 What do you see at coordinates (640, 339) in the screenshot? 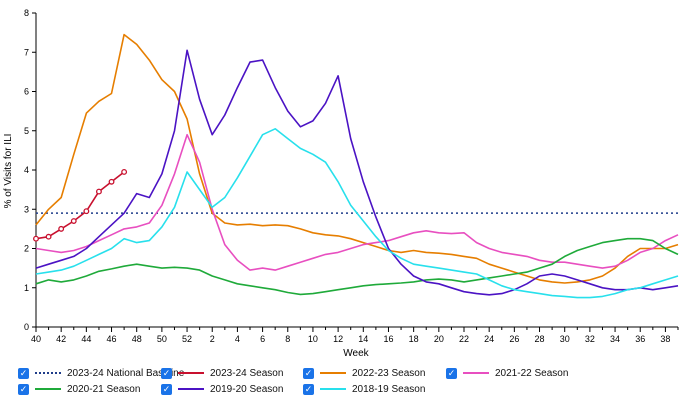
I see `x-tick-label: 36` at bounding box center [640, 339].